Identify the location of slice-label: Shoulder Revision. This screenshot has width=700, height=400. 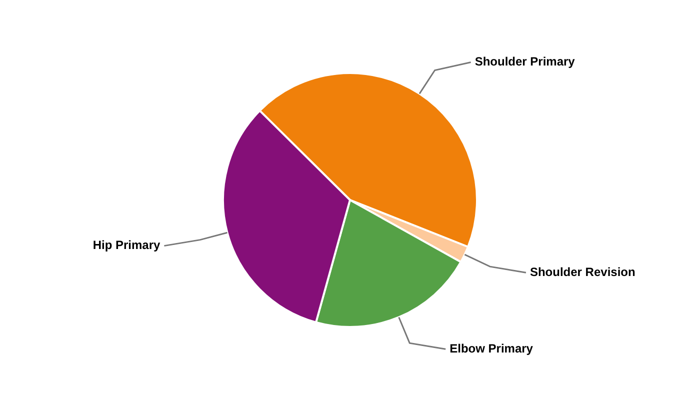
(583, 271).